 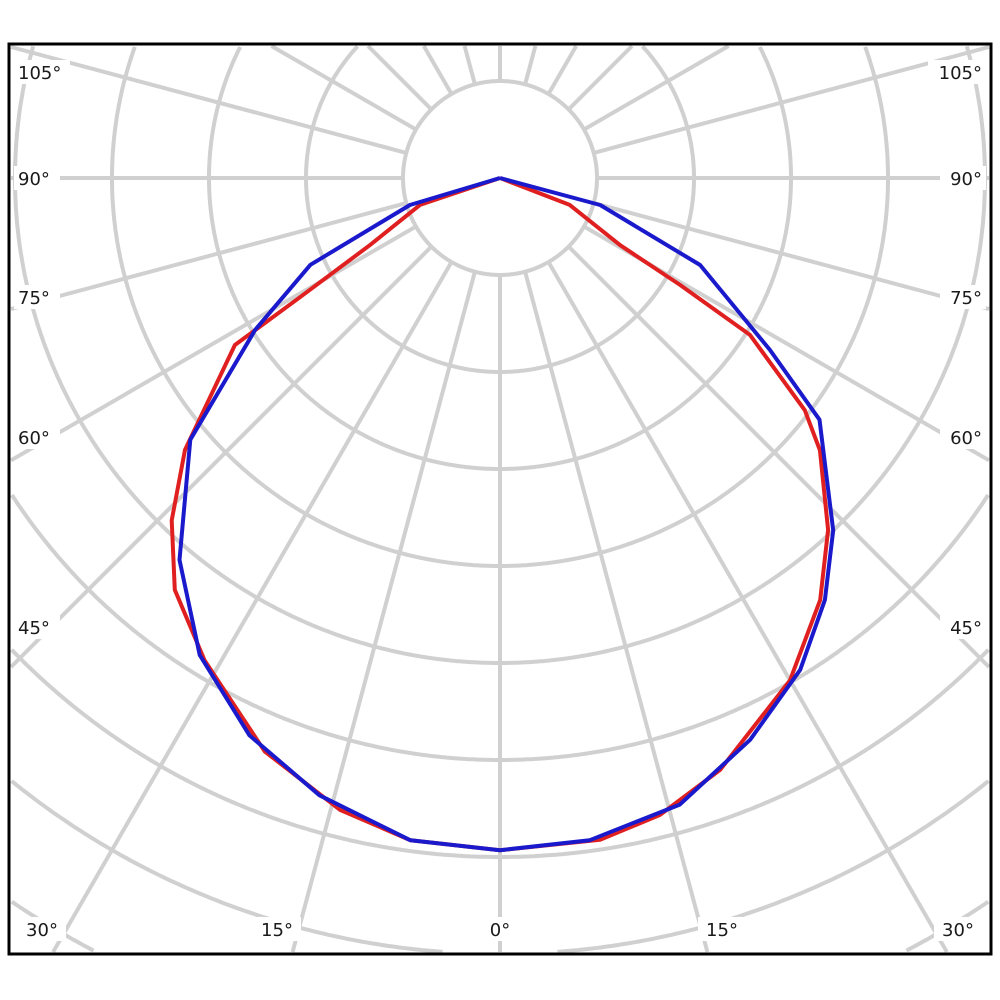 I want to click on angle-label-right-45: 45°, so click(x=966, y=628).